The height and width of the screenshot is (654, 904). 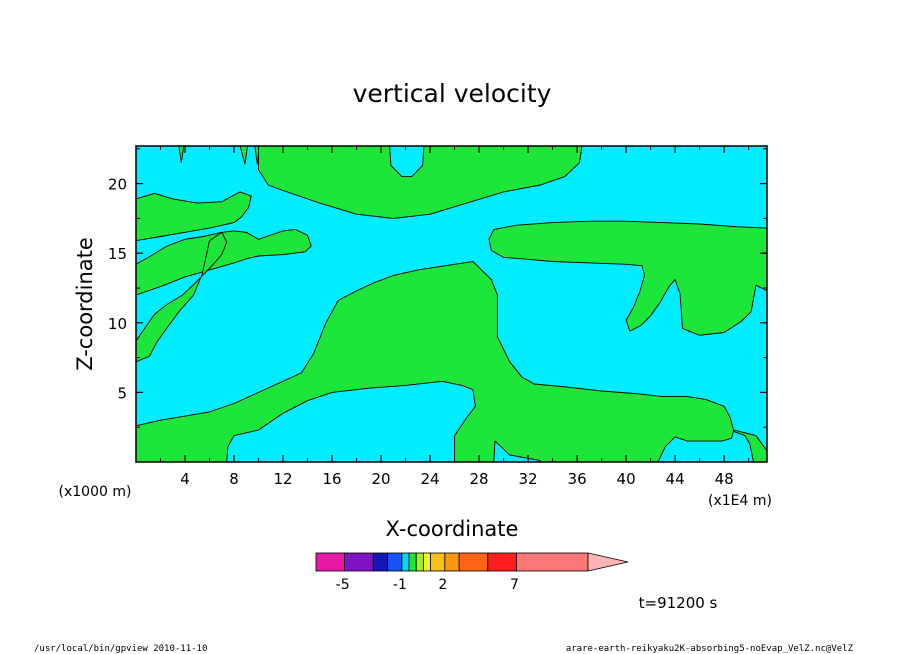 What do you see at coordinates (675, 479) in the screenshot?
I see `x-tick-label: 44` at bounding box center [675, 479].